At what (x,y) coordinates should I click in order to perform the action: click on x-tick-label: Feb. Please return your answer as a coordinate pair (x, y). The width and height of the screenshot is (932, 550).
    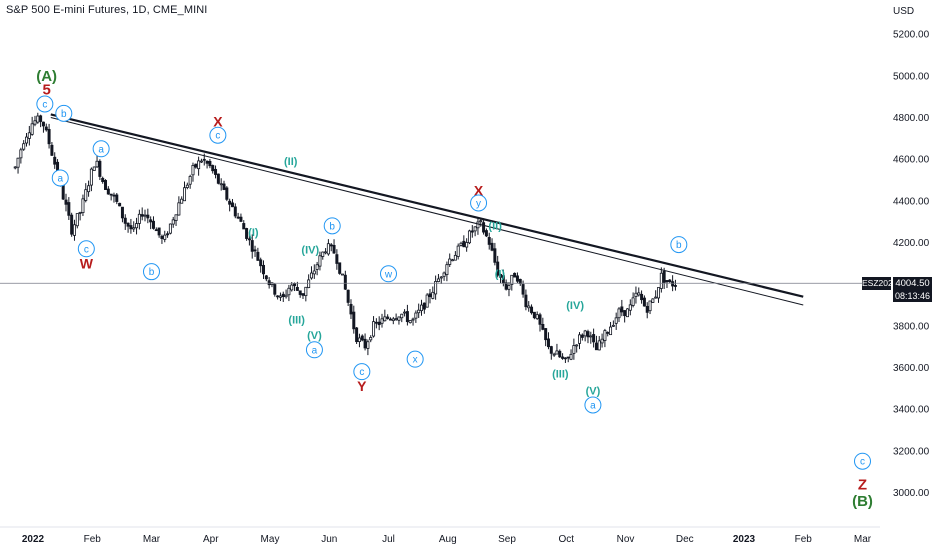
    Looking at the image, I should click on (93, 539).